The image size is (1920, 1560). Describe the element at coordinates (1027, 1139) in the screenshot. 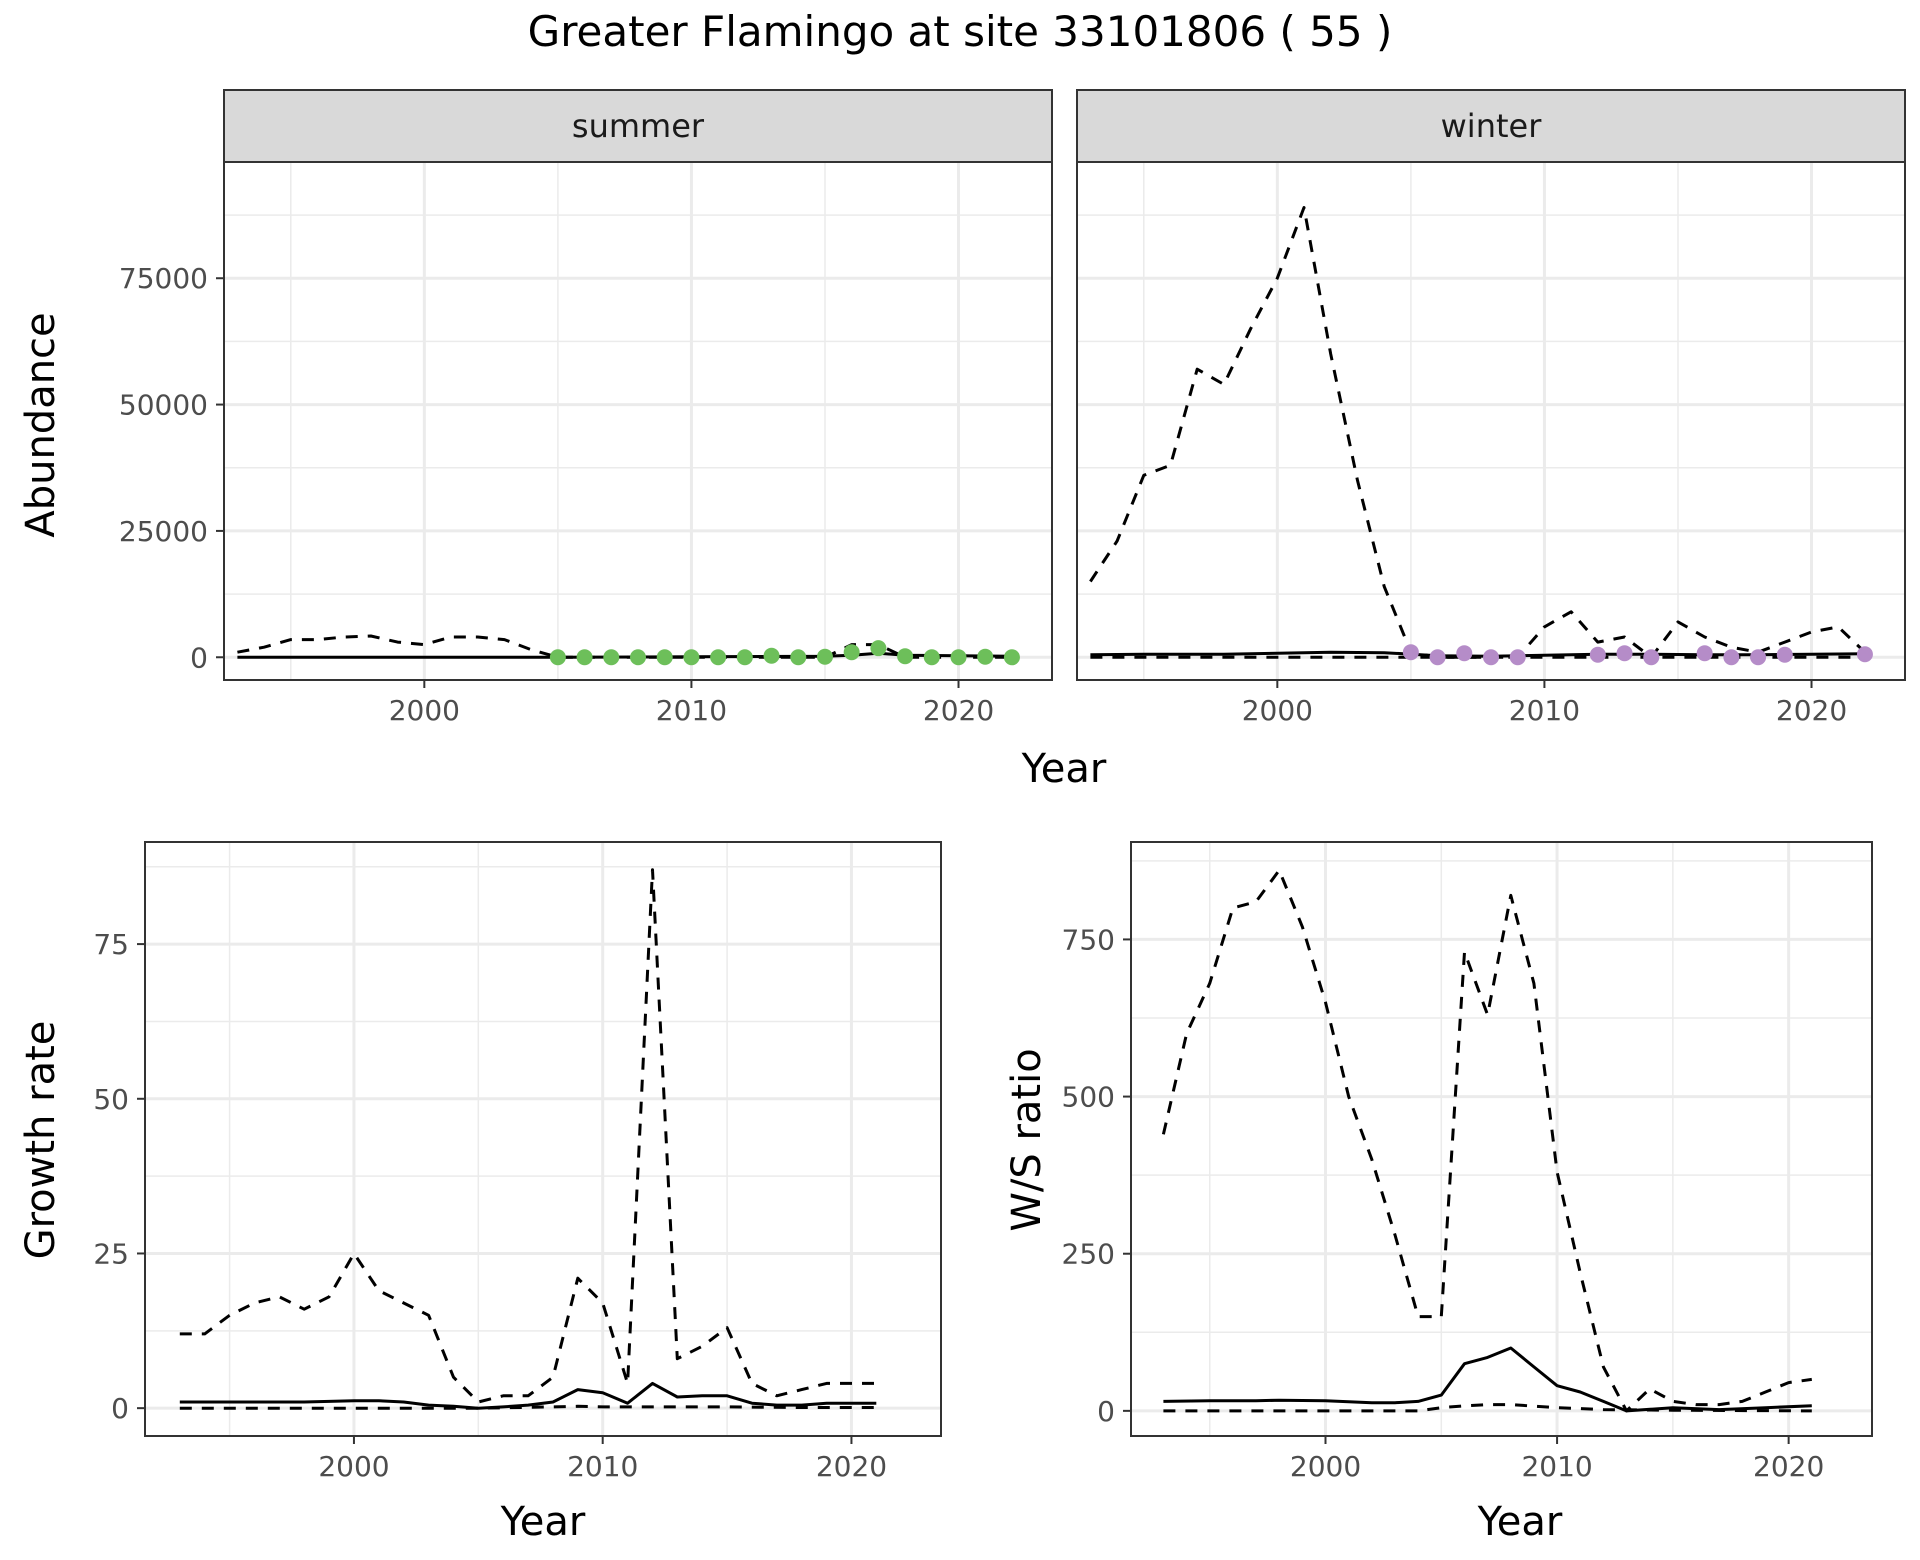

I see `y-axis-label-ws-ratio: W/S ratio` at that location.